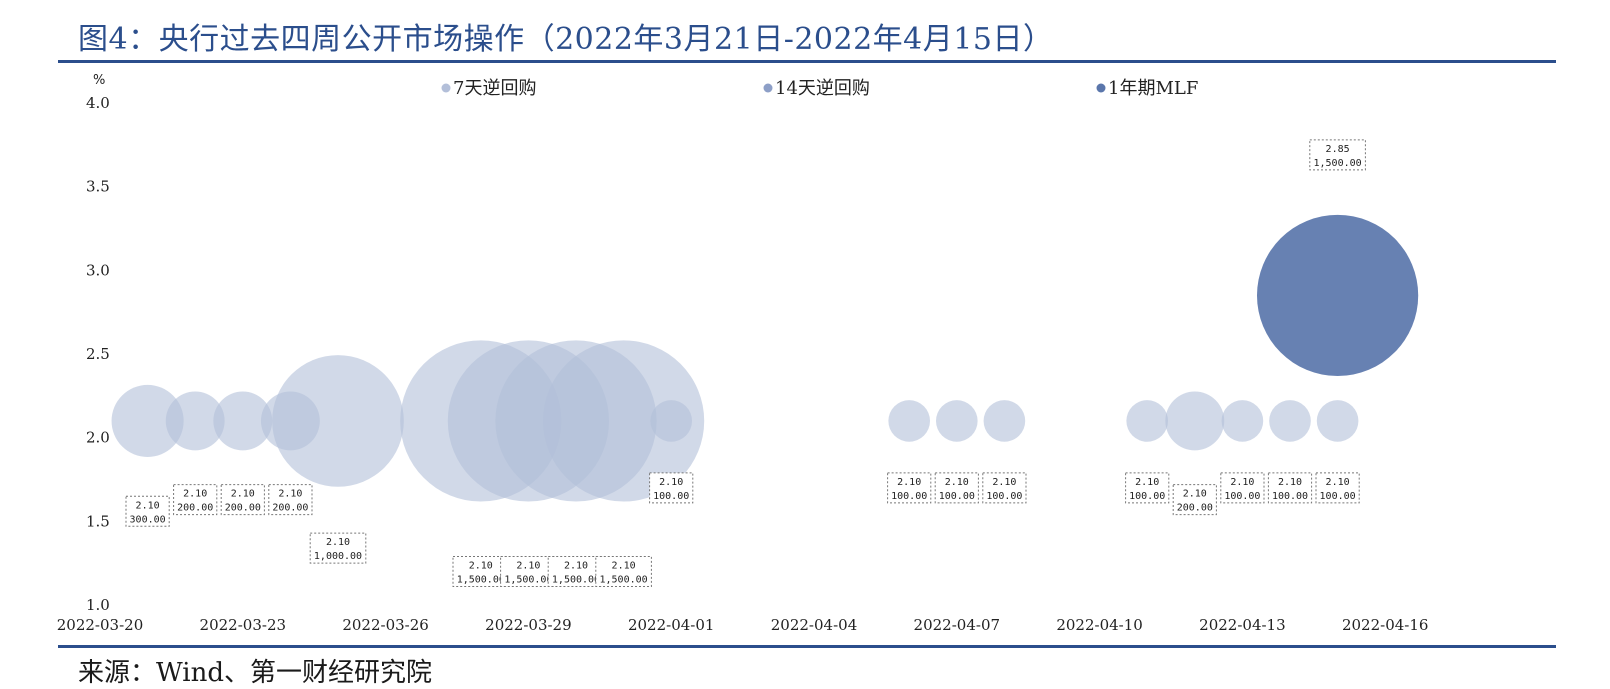 The height and width of the screenshot is (689, 1610). I want to click on x-tick-label: 2022-03-23, so click(243, 625).